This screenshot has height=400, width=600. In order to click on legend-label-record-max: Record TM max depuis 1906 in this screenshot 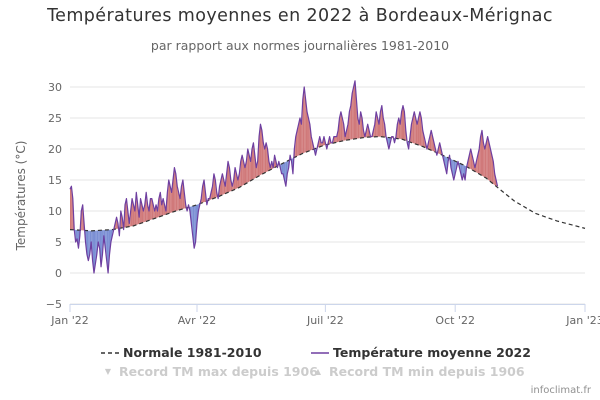, I will do `click(218, 371)`.